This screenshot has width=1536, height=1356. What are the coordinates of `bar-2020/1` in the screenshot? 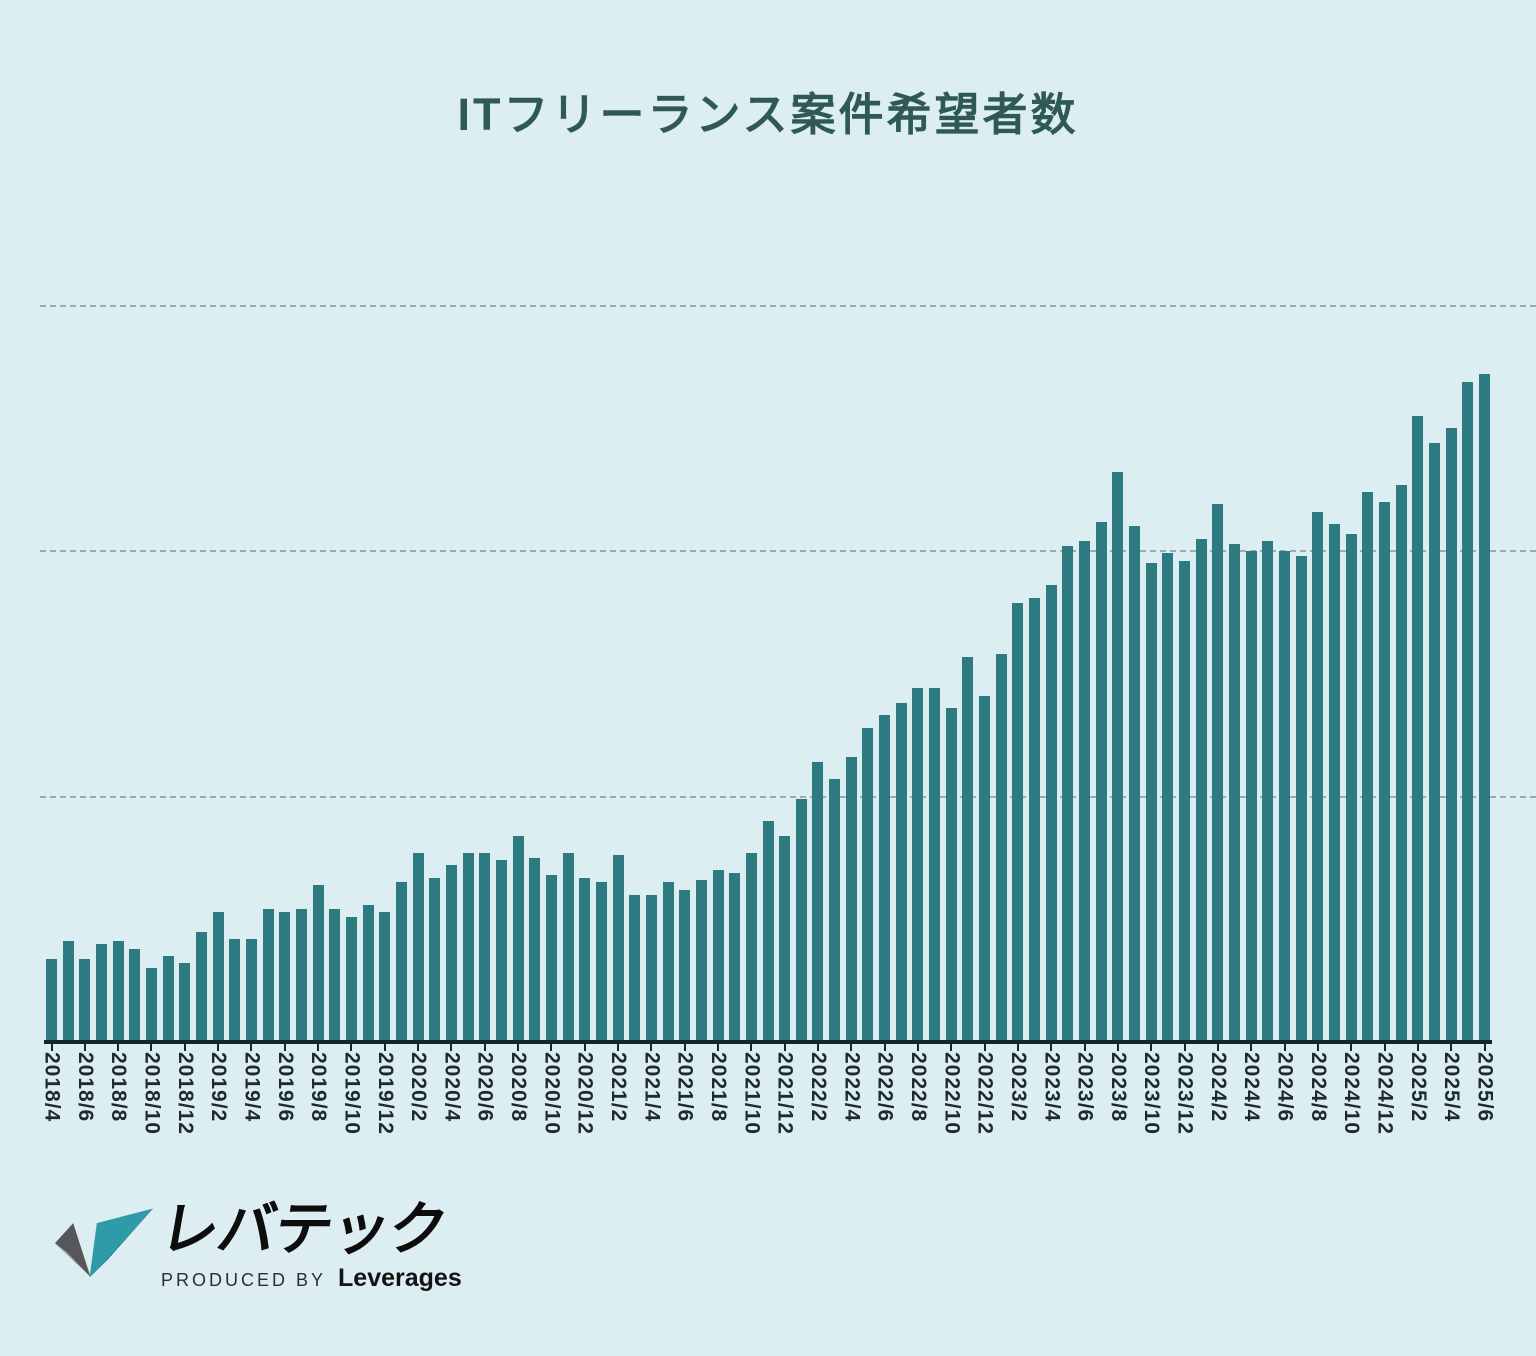 It's located at (401, 962).